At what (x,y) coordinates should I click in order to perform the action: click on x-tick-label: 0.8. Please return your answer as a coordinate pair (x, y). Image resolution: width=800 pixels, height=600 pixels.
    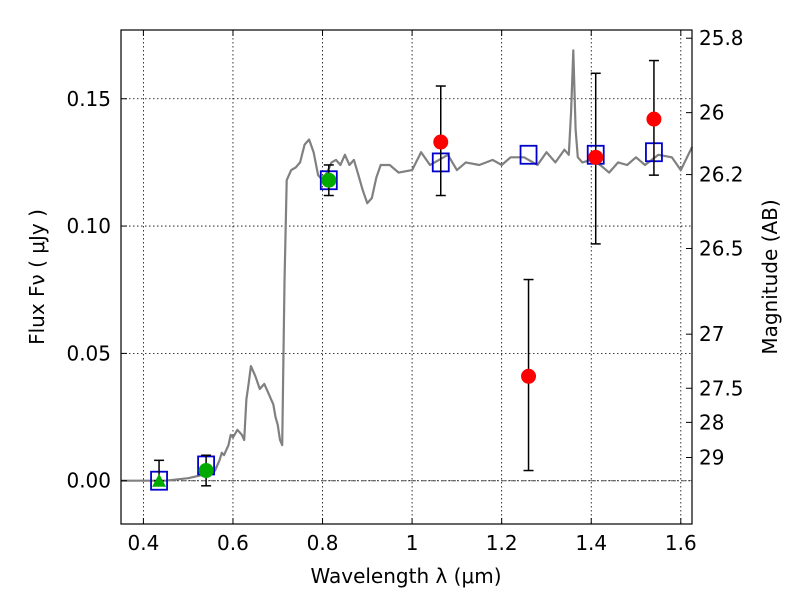
    Looking at the image, I should click on (323, 543).